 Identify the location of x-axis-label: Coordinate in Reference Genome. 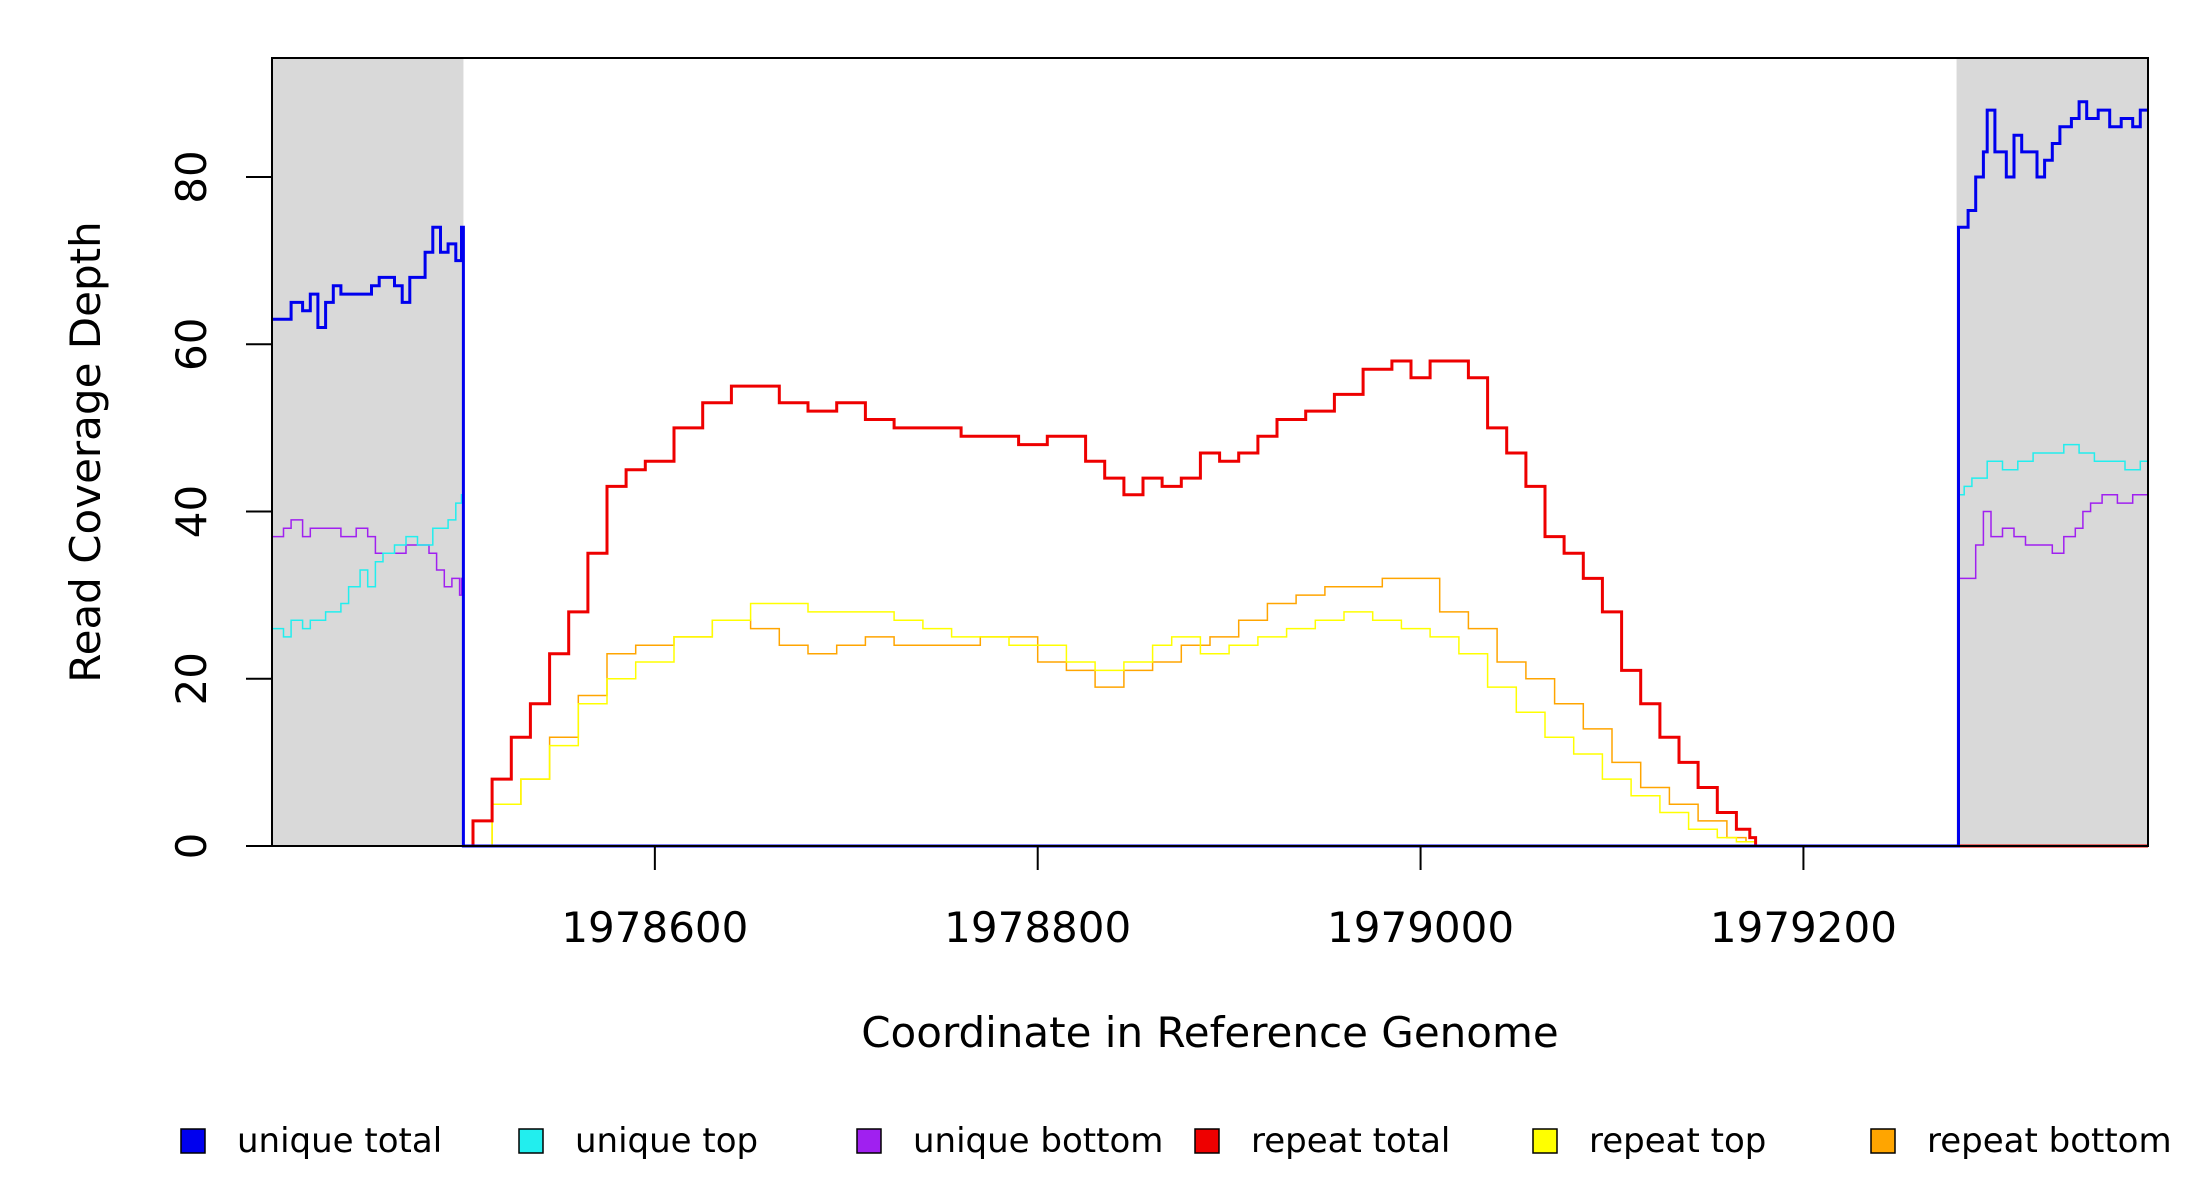
(1210, 1032).